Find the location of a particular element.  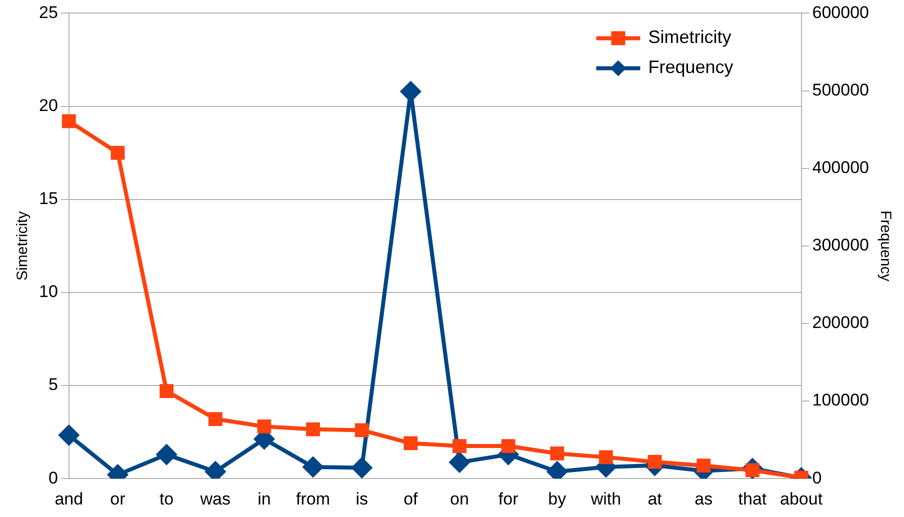

y-tick-label: 15 is located at coordinates (48, 198).